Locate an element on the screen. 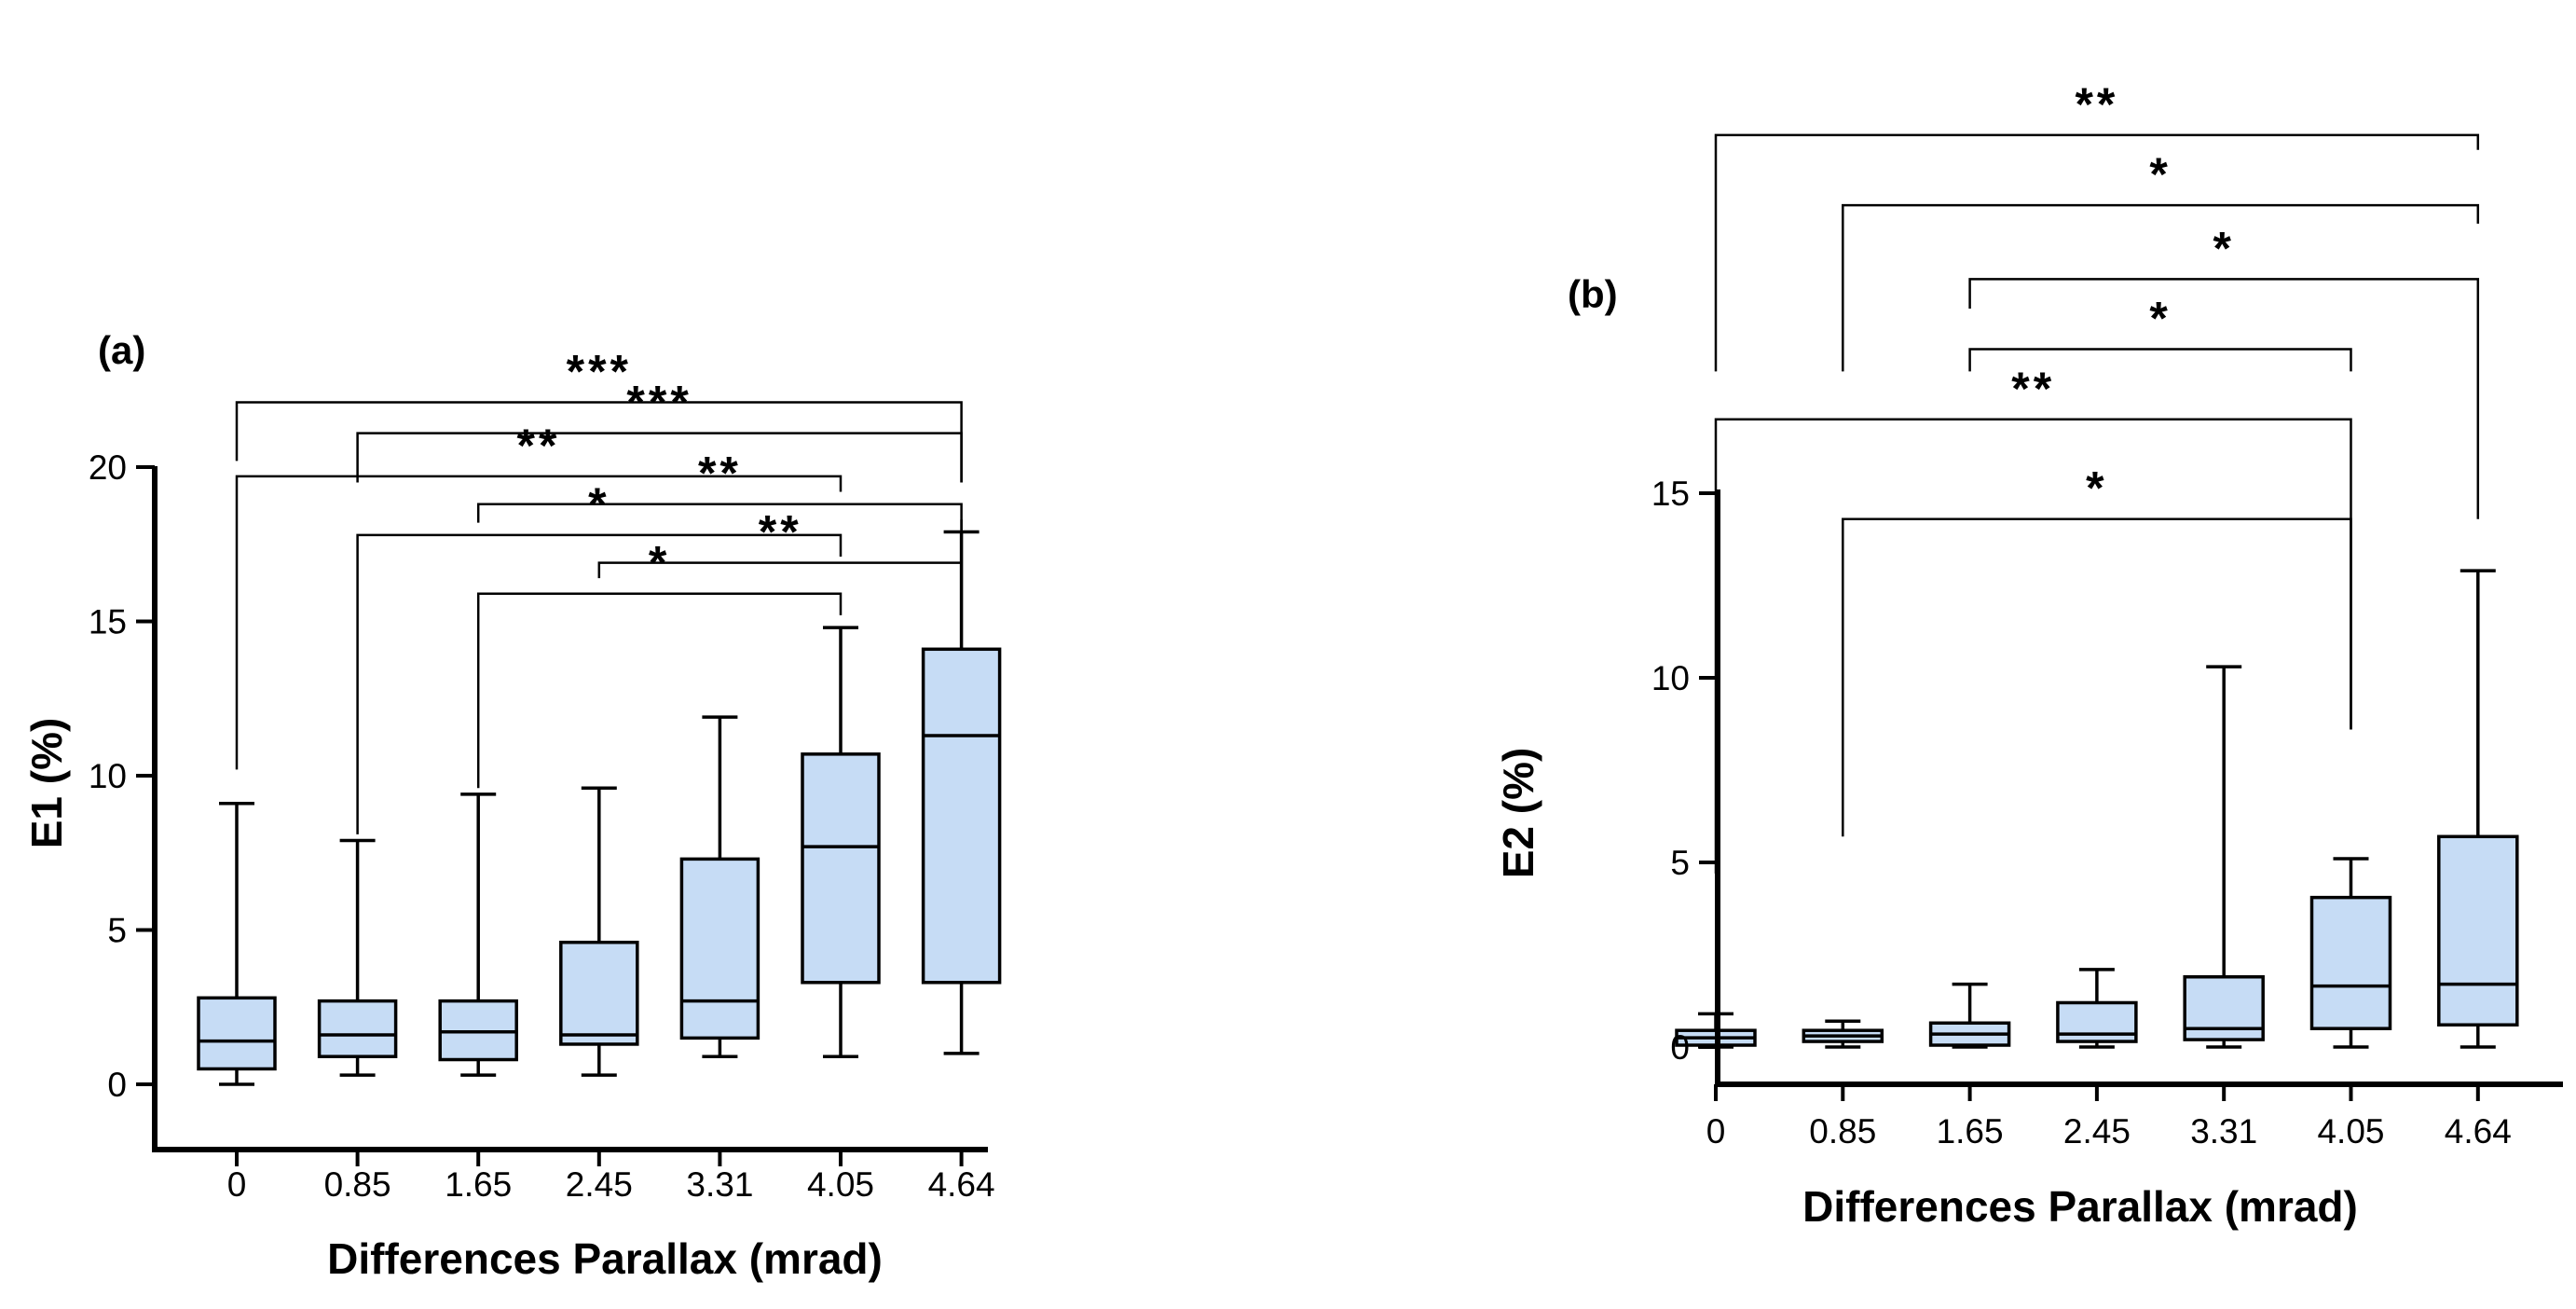 This screenshot has height=1309, width=2576. b-x-tick-label: 0.85 is located at coordinates (1842, 1131).